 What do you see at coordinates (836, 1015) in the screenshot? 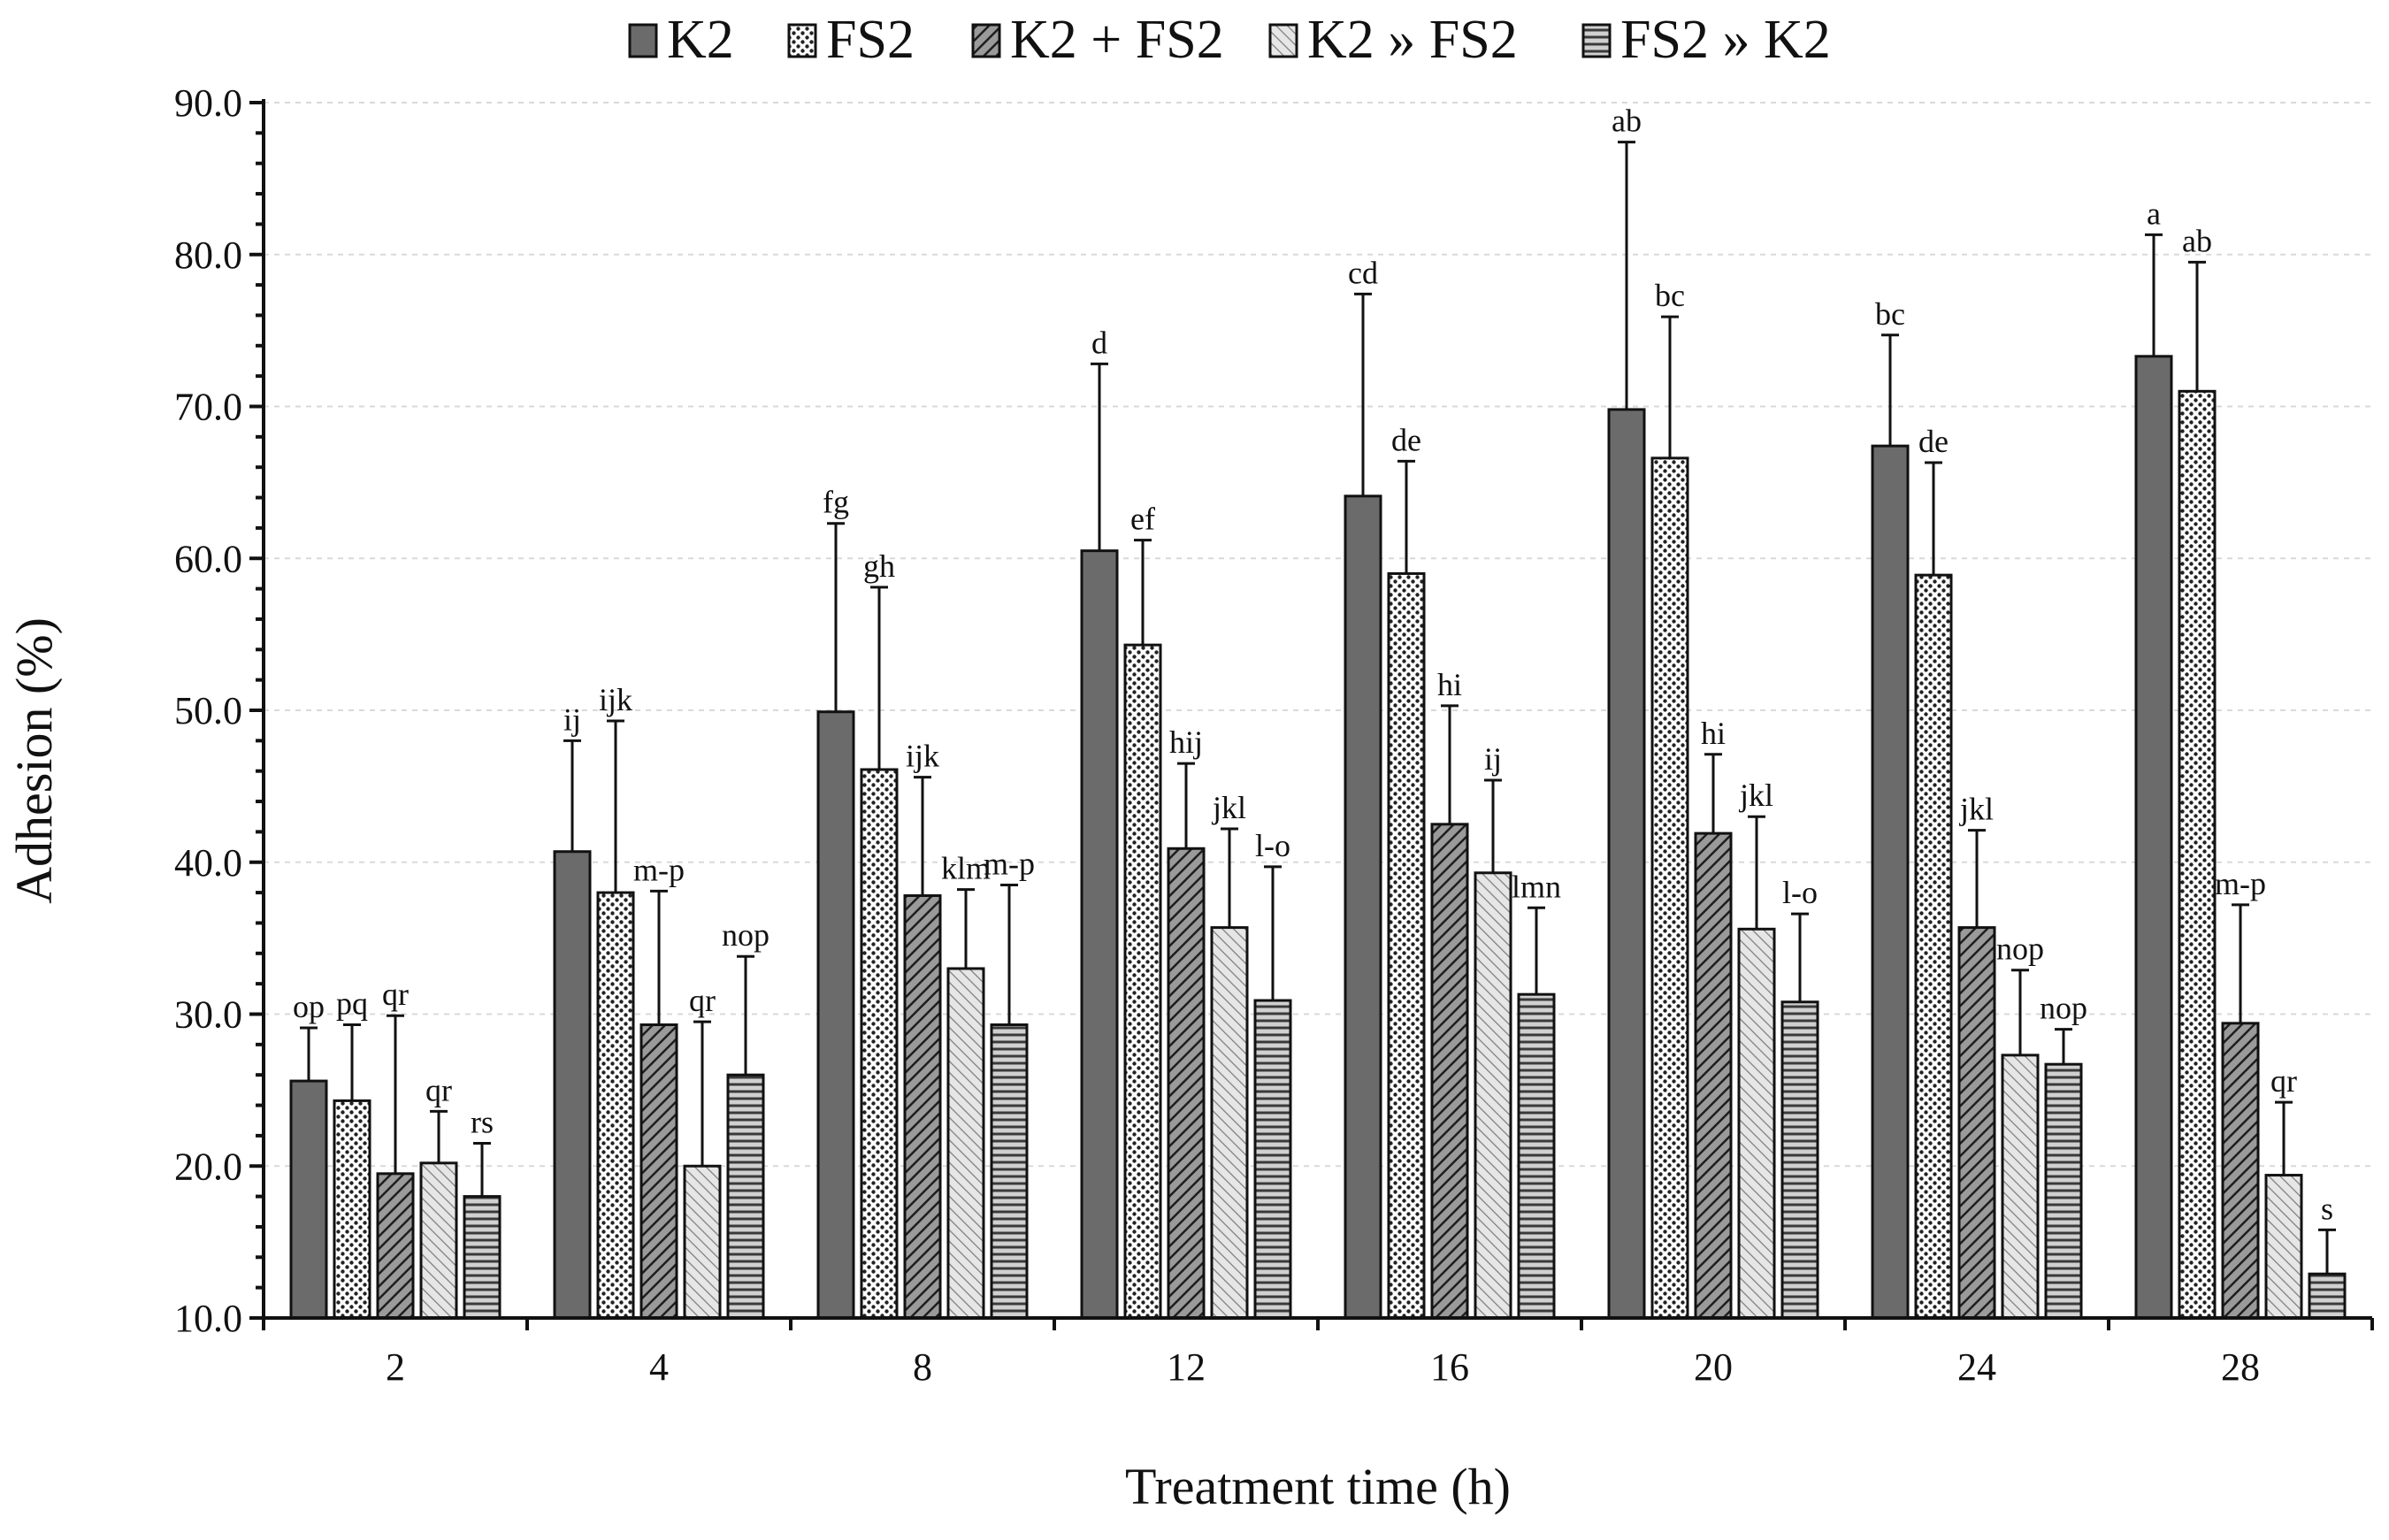
I see `bar-solid-8h` at bounding box center [836, 1015].